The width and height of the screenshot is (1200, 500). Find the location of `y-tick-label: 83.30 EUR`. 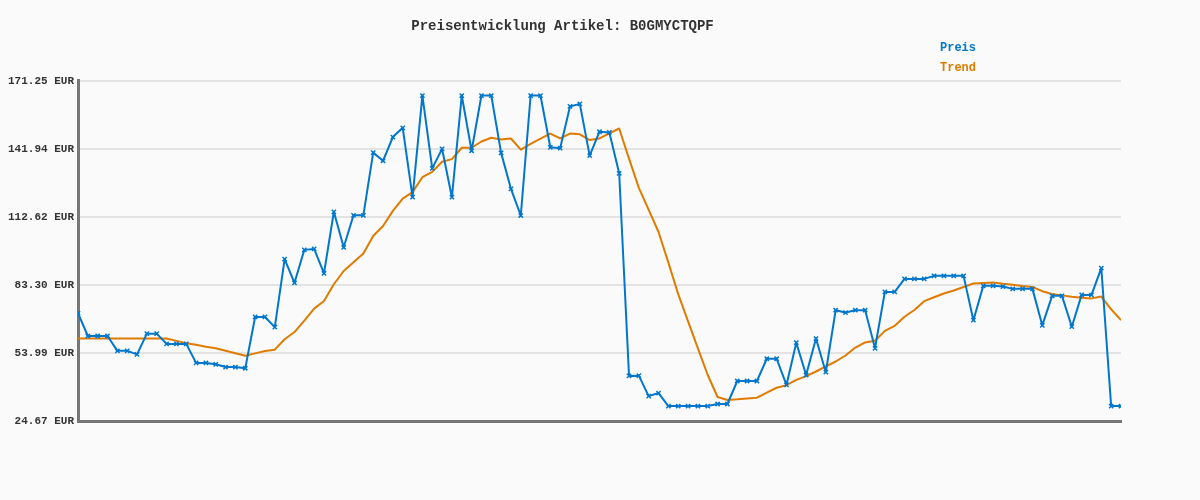

y-tick-label: 83.30 EUR is located at coordinates (44, 284).